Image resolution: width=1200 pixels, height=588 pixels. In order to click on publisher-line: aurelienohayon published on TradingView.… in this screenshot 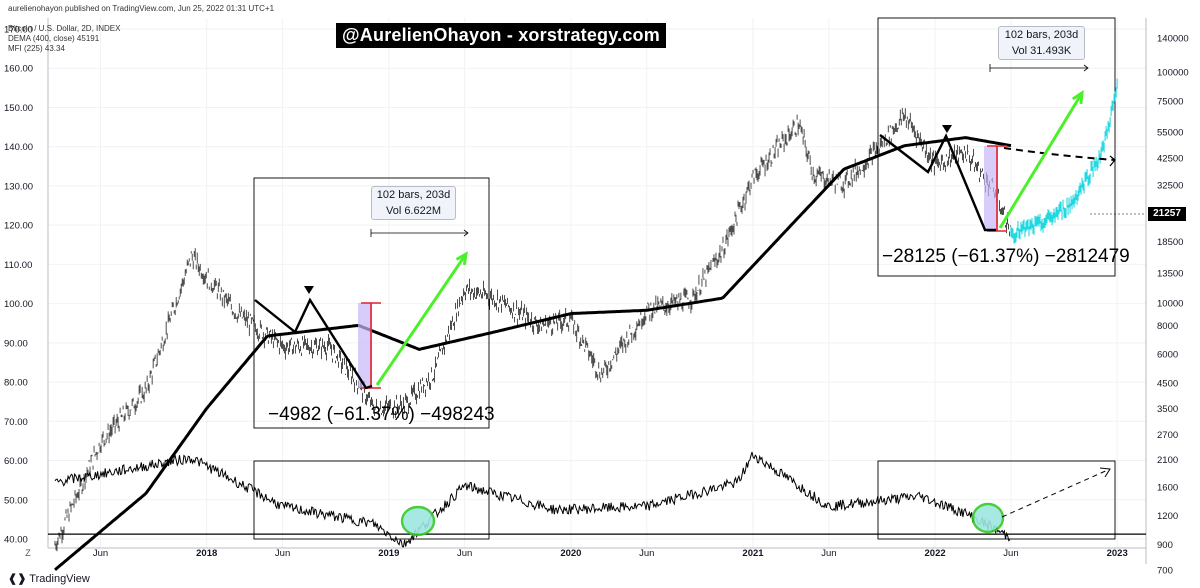, I will do `click(141, 8)`.